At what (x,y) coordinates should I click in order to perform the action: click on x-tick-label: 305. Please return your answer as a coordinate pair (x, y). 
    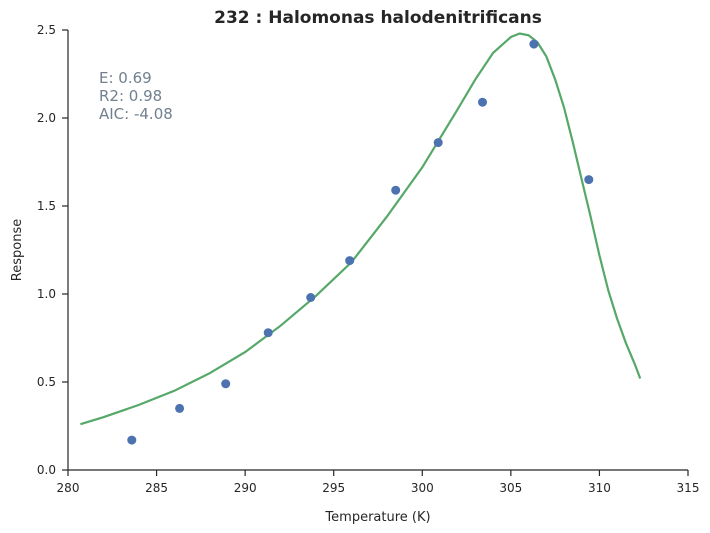
    Looking at the image, I should click on (510, 488).